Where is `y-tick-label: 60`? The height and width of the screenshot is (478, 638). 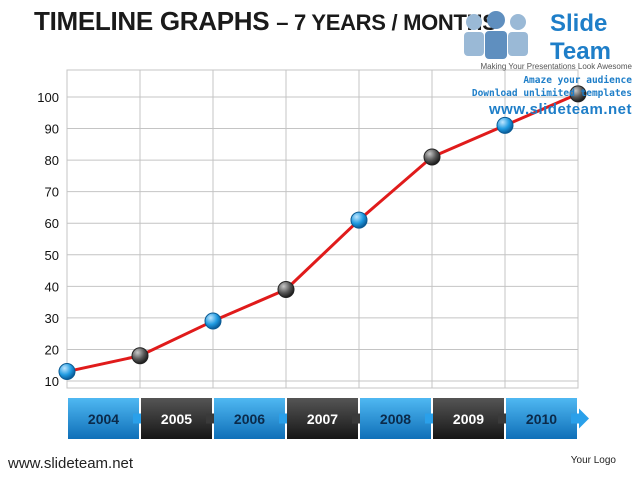 y-tick-label: 60 is located at coordinates (52, 223).